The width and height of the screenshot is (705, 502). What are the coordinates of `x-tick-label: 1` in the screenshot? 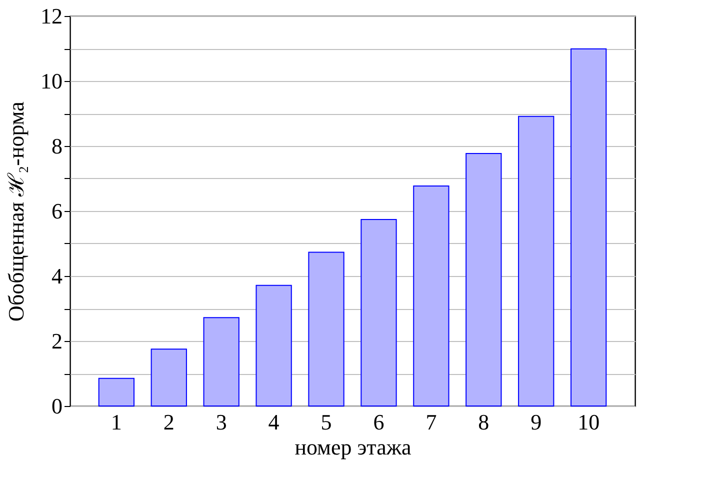 It's located at (116, 422).